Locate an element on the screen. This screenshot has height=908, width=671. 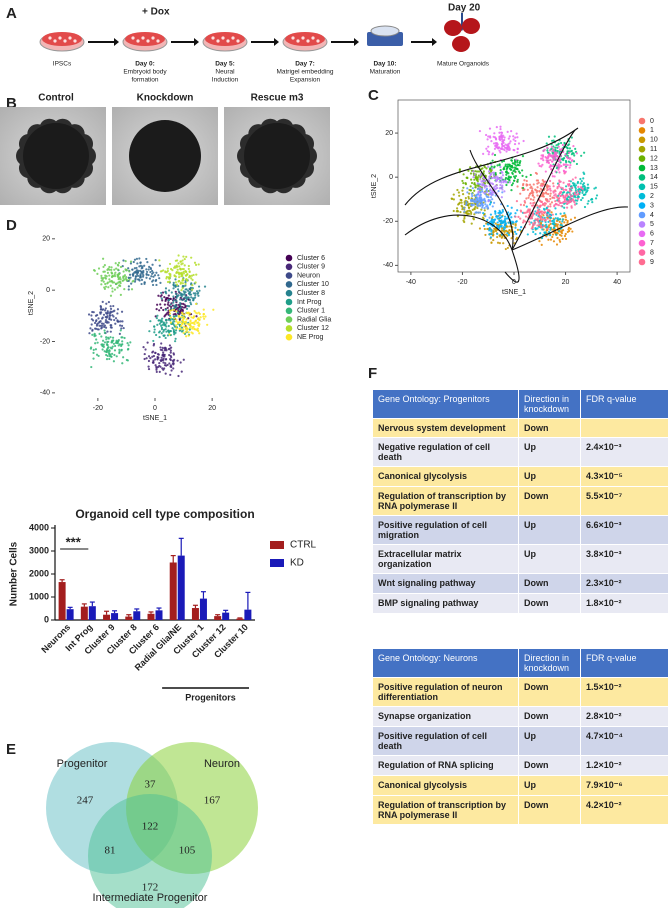
x-tick-label: 40 is located at coordinates (617, 282).